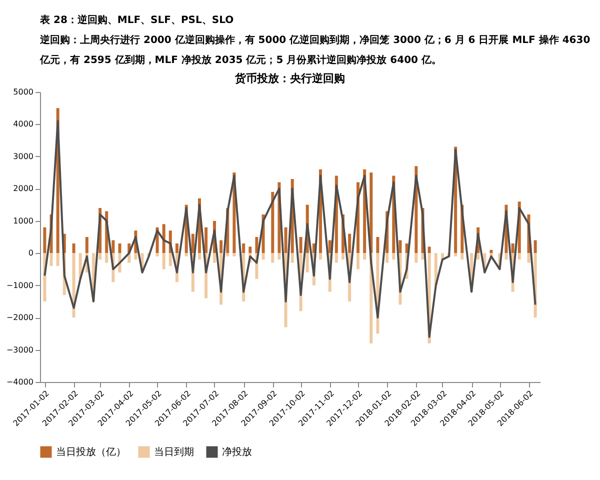 The image size is (600, 480). What do you see at coordinates (23, 124) in the screenshot?
I see `y-tick-label: 4000` at bounding box center [23, 124].